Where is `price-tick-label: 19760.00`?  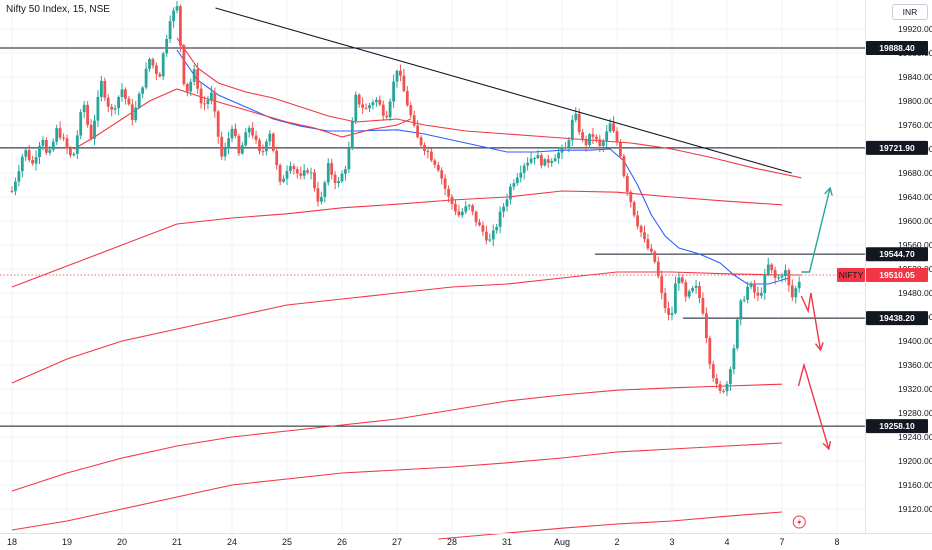 price-tick-label: 19760.00 is located at coordinates (915, 125).